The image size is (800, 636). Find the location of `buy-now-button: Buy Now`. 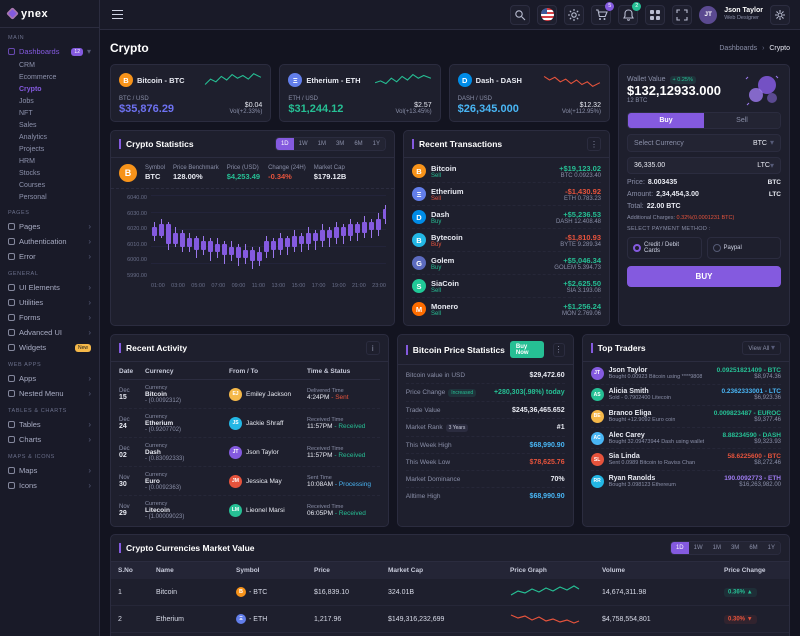

buy-now-button: Buy Now is located at coordinates (526, 349).